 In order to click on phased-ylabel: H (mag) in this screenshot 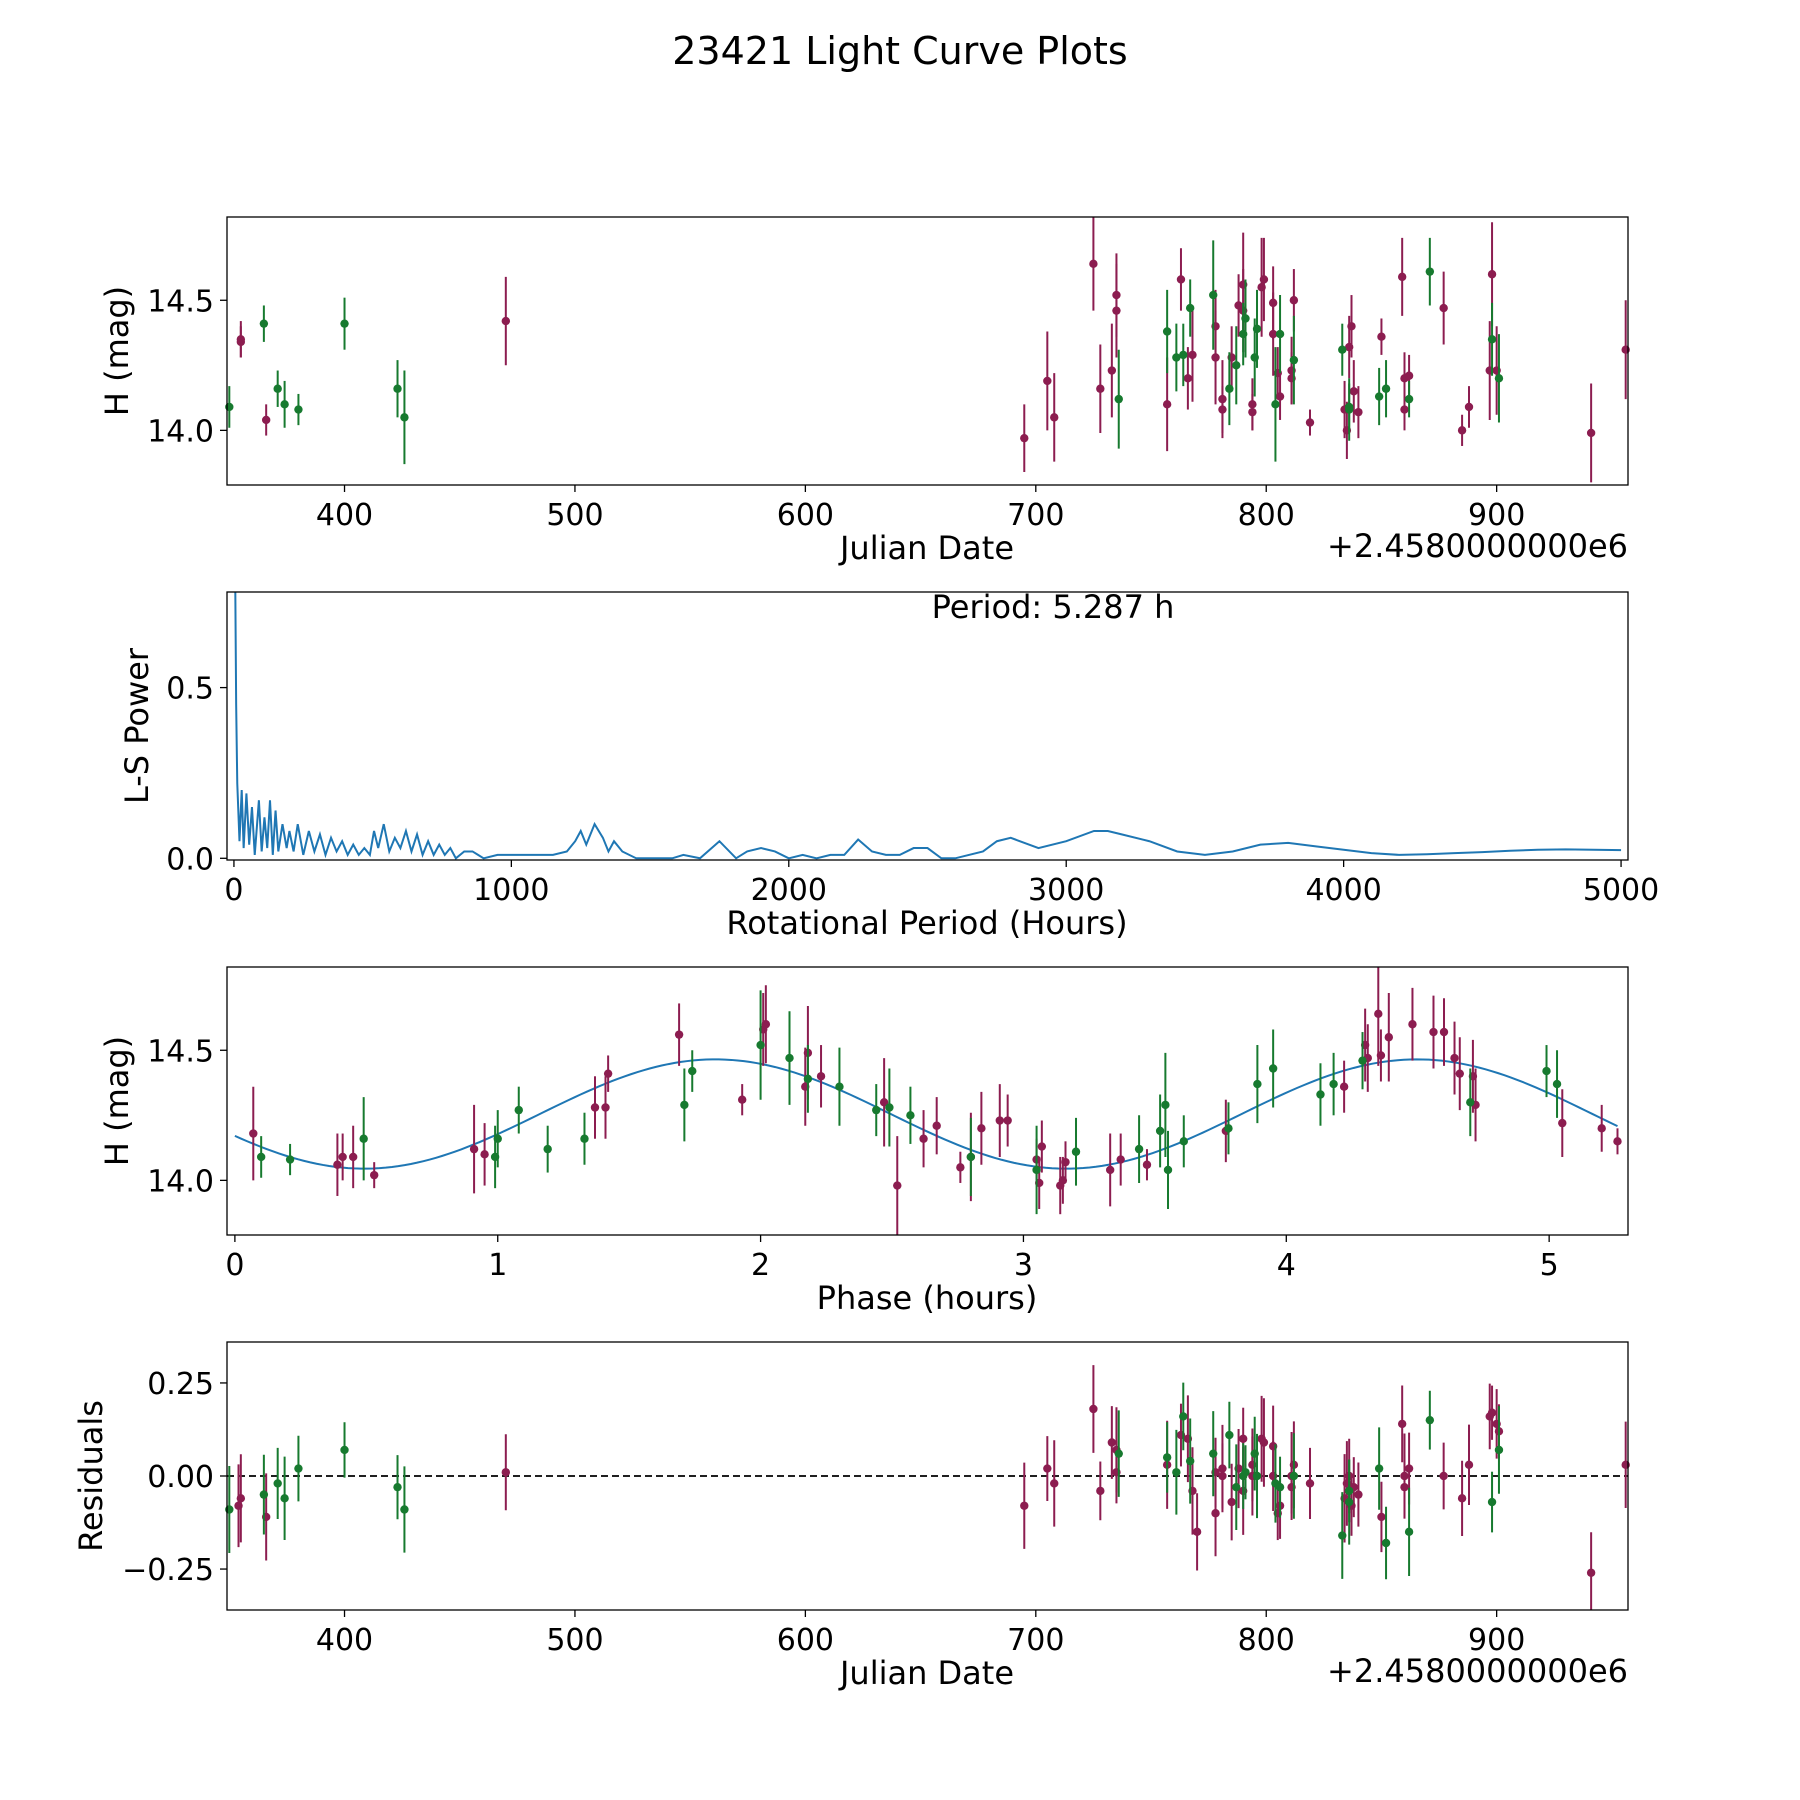, I will do `click(117, 1101)`.